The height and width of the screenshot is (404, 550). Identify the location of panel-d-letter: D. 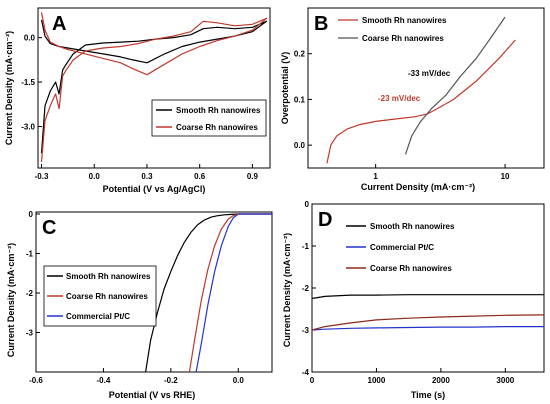
(325, 220).